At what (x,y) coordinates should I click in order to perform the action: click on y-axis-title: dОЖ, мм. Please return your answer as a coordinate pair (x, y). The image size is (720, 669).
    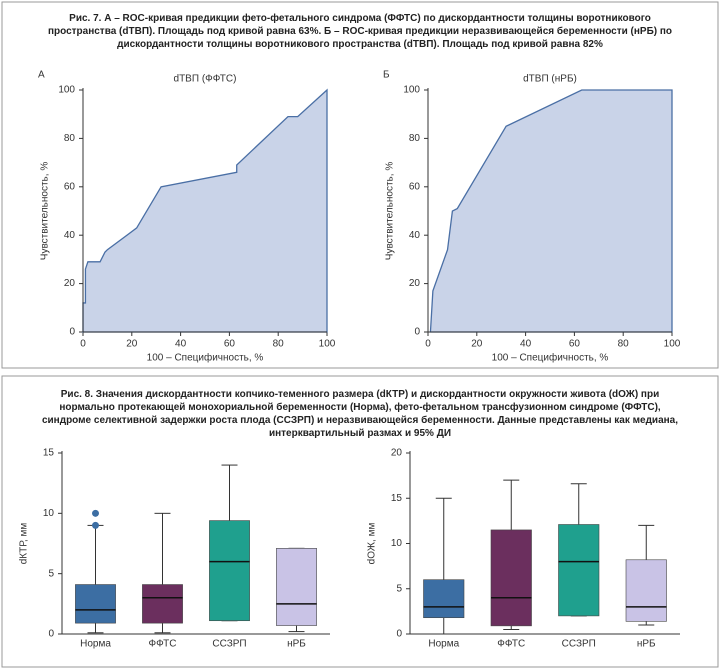
    Looking at the image, I should click on (372, 544).